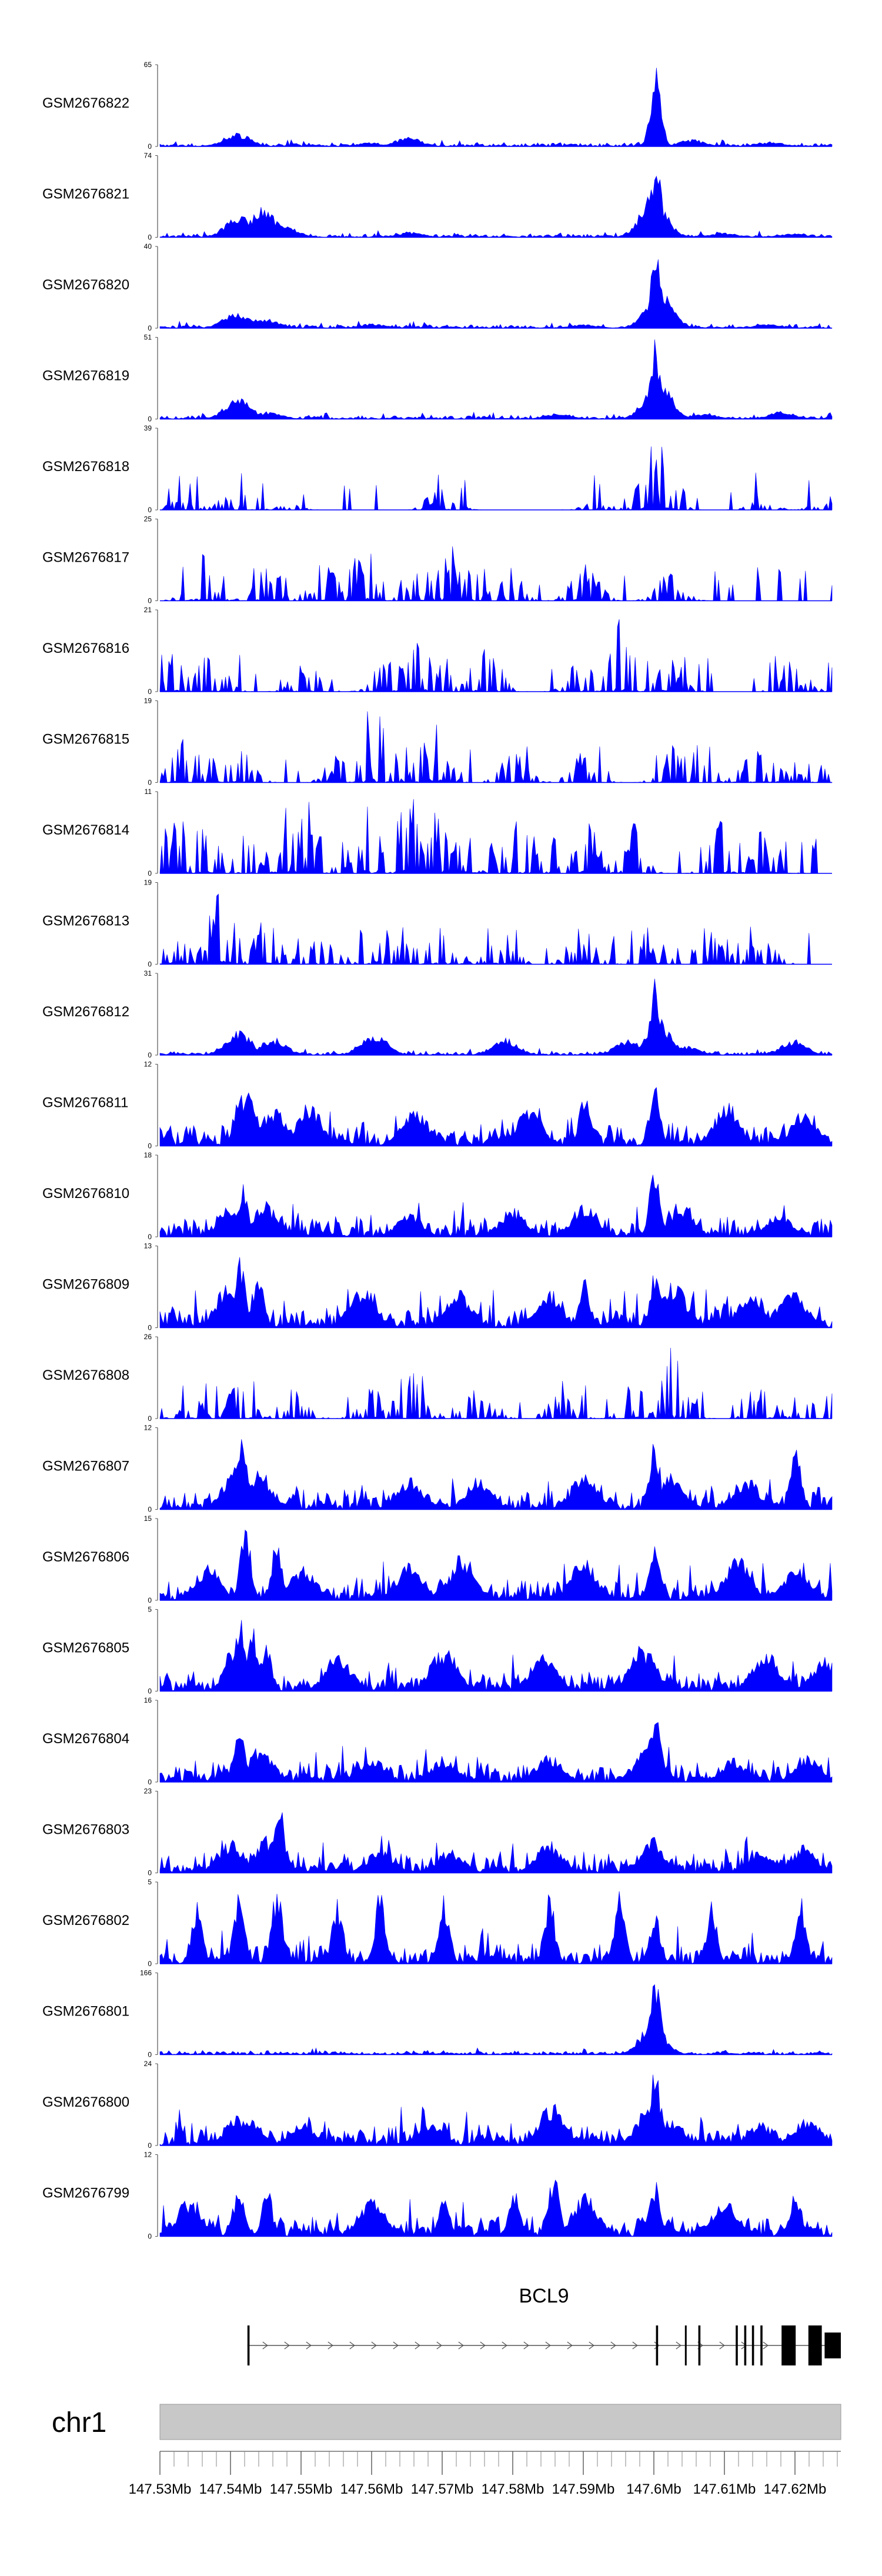  I want to click on axis-tick-label: 147.6Mb, so click(653, 2489).